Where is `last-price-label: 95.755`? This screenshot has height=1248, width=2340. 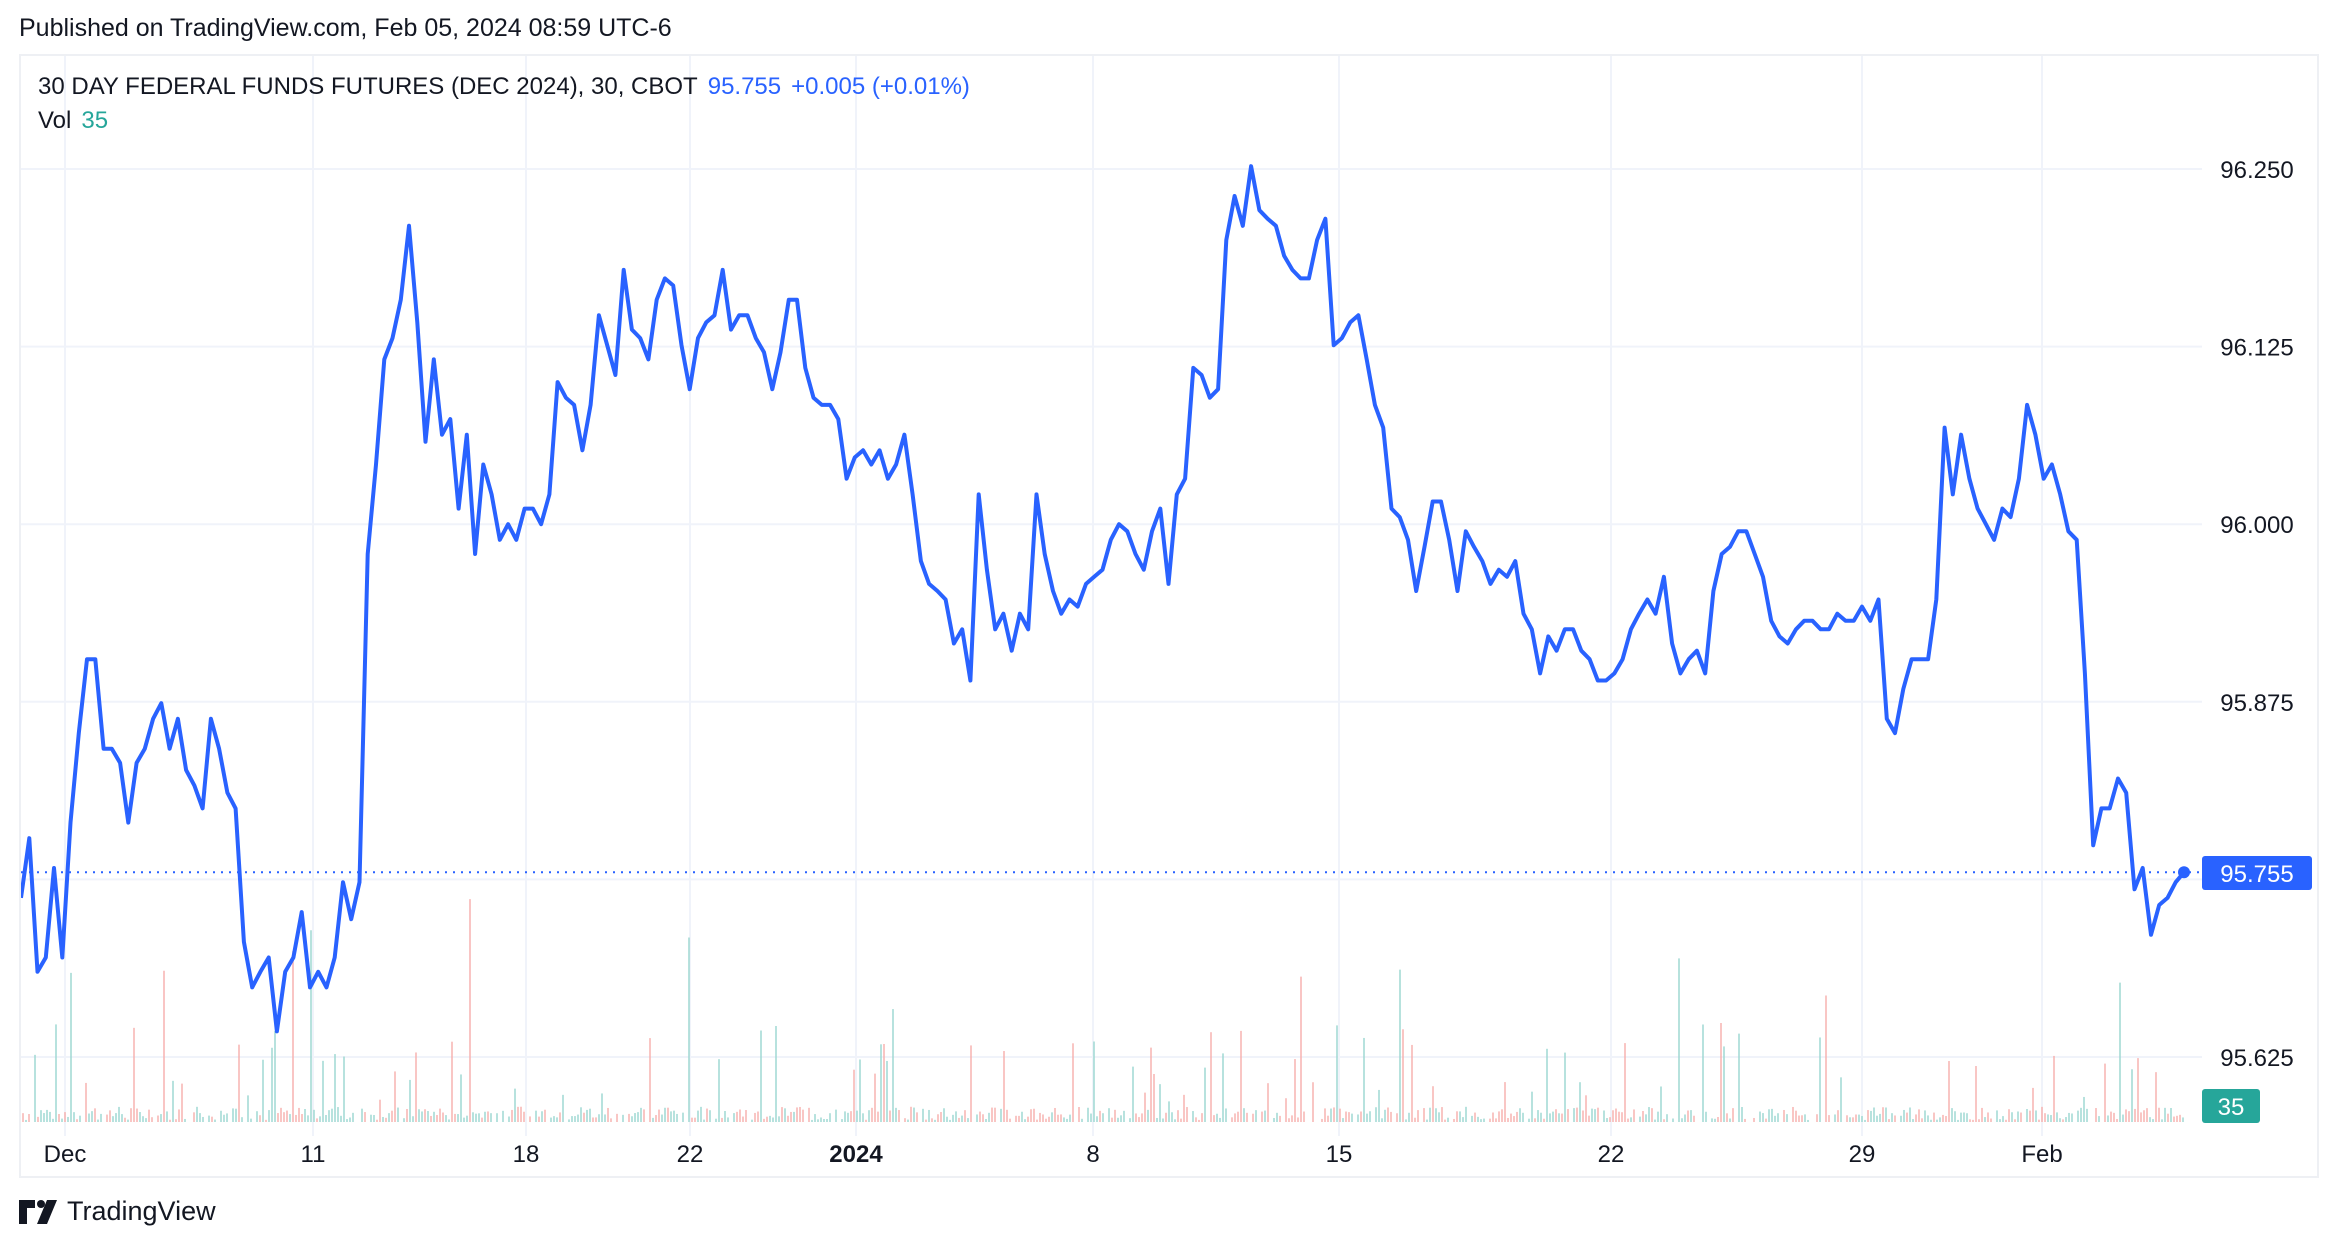 last-price-label: 95.755 is located at coordinates (2257, 873).